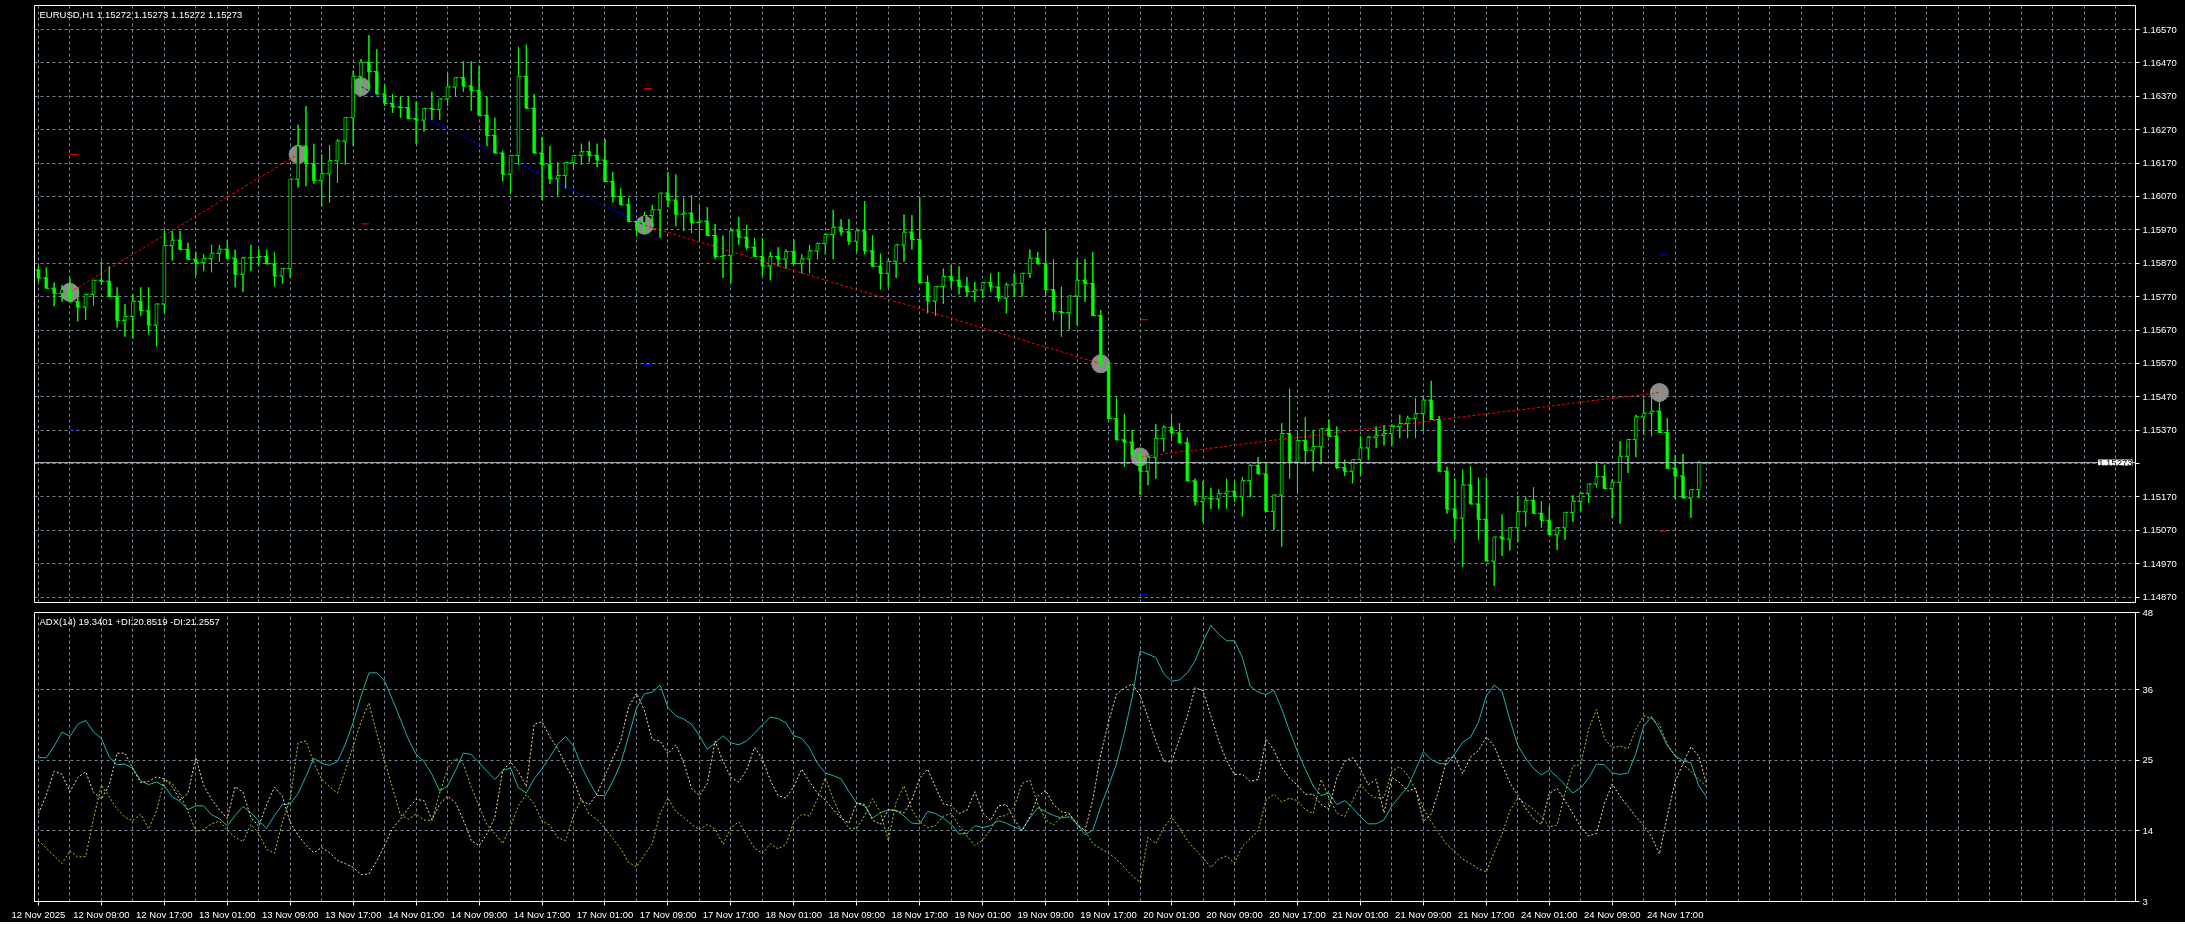 The image size is (2185, 925). I want to click on x-tick-label: 19 Nov 17:00, so click(1108, 914).